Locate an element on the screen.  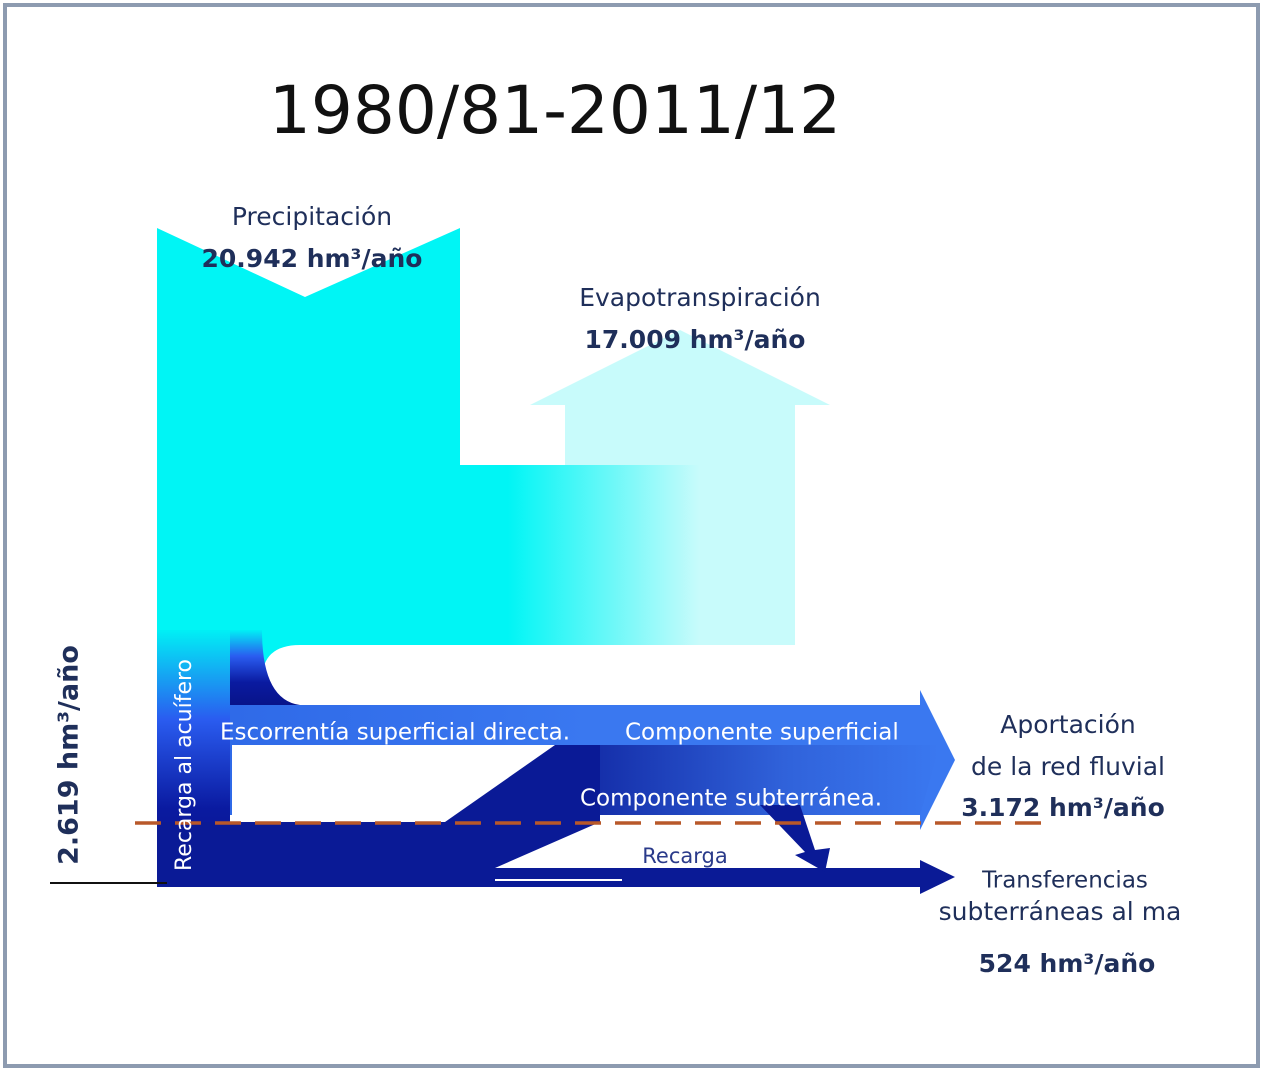
sea-transfer-arrow is located at coordinates (556, 858).